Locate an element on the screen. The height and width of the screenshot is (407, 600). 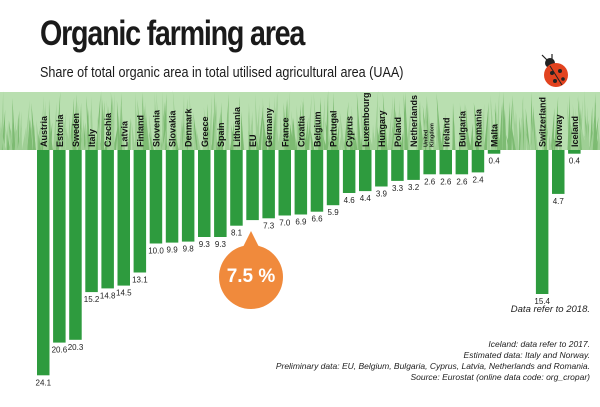
category-label-sweden: Sweden is located at coordinates (76, 130).